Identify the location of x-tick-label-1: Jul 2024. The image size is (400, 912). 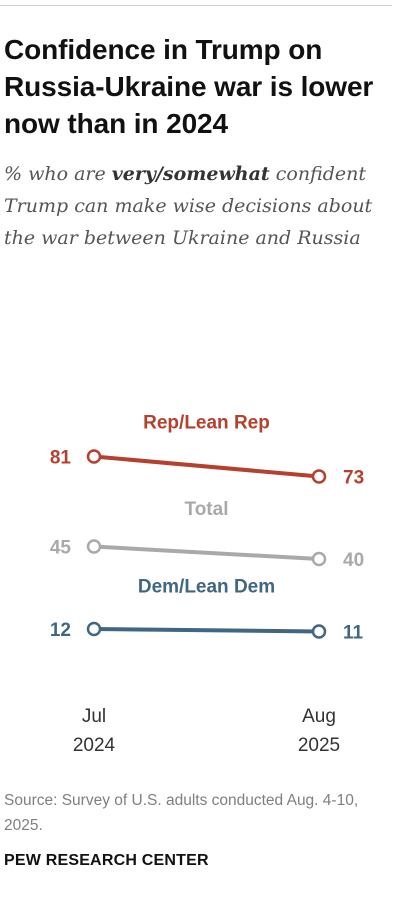
(94, 731).